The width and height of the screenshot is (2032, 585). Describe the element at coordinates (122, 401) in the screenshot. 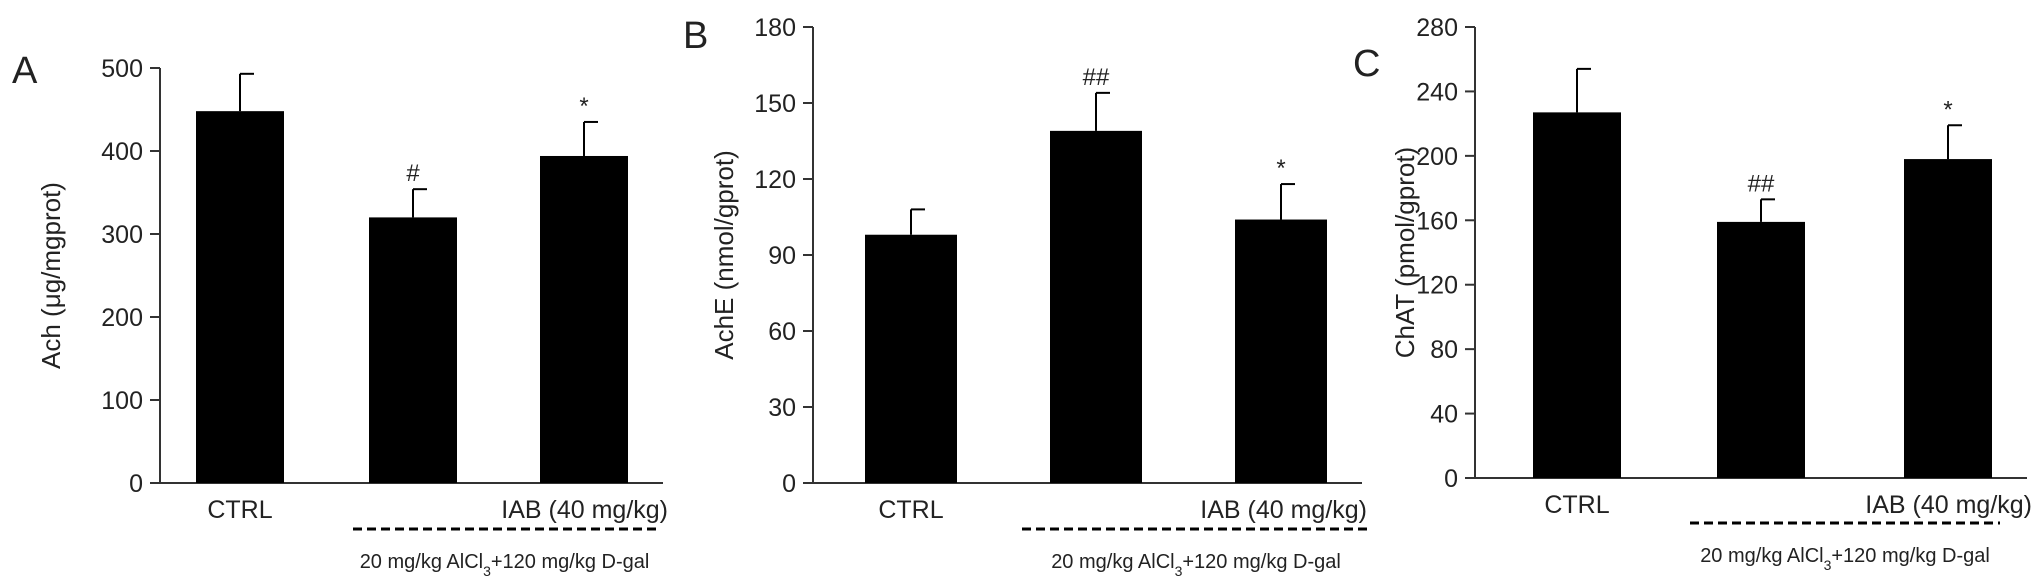

I see `y-tick-label: 100` at that location.